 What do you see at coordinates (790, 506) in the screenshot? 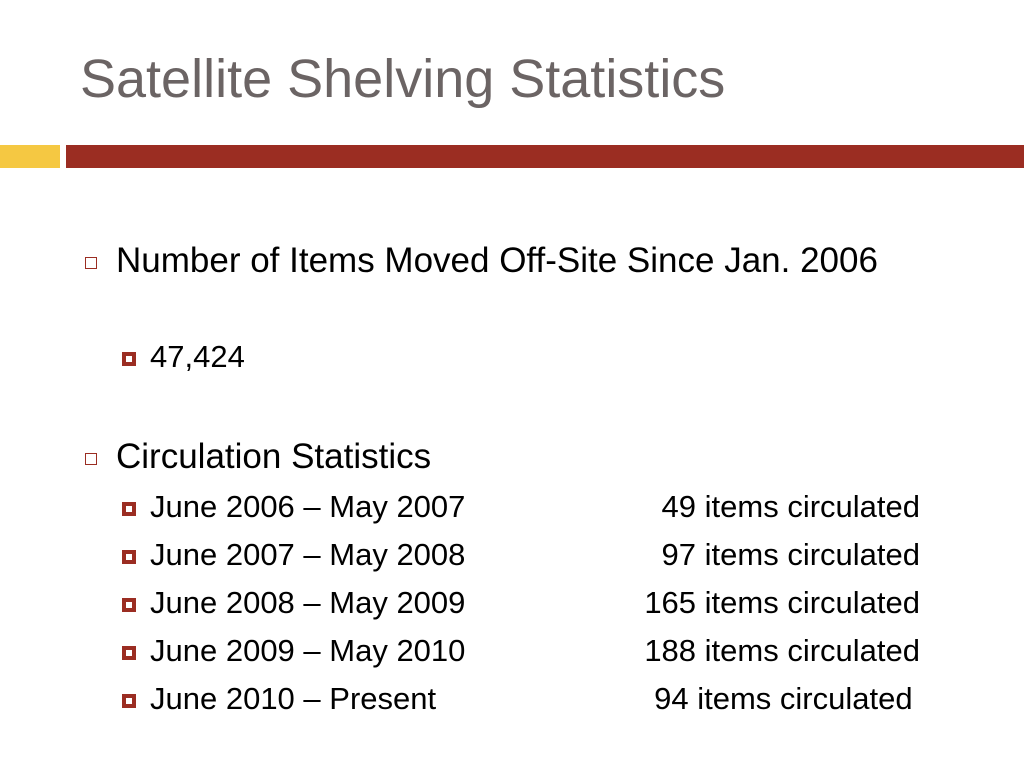
I see `count: 49 items circulated` at bounding box center [790, 506].